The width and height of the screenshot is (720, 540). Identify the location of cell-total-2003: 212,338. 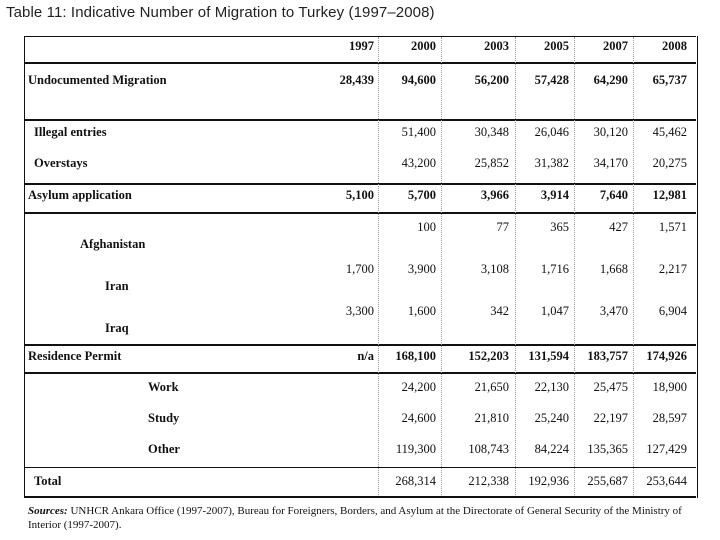
(488, 481).